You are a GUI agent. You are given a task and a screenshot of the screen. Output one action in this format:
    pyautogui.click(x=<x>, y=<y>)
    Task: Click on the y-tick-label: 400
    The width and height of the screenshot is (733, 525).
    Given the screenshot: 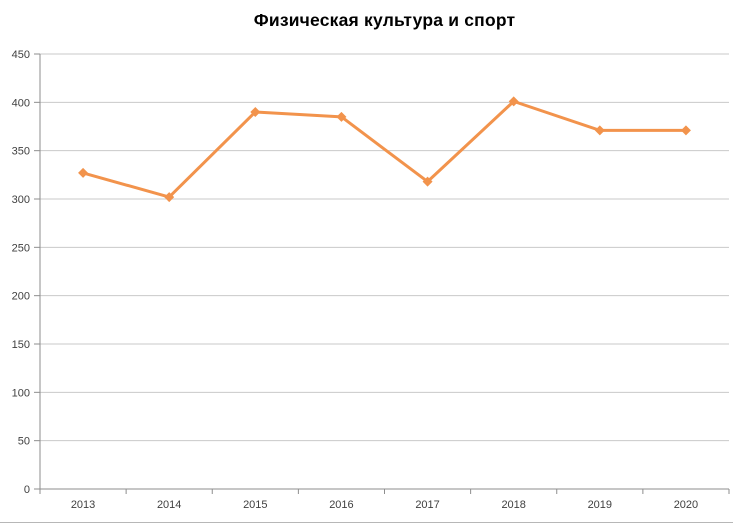 What is the action you would take?
    pyautogui.click(x=21, y=103)
    